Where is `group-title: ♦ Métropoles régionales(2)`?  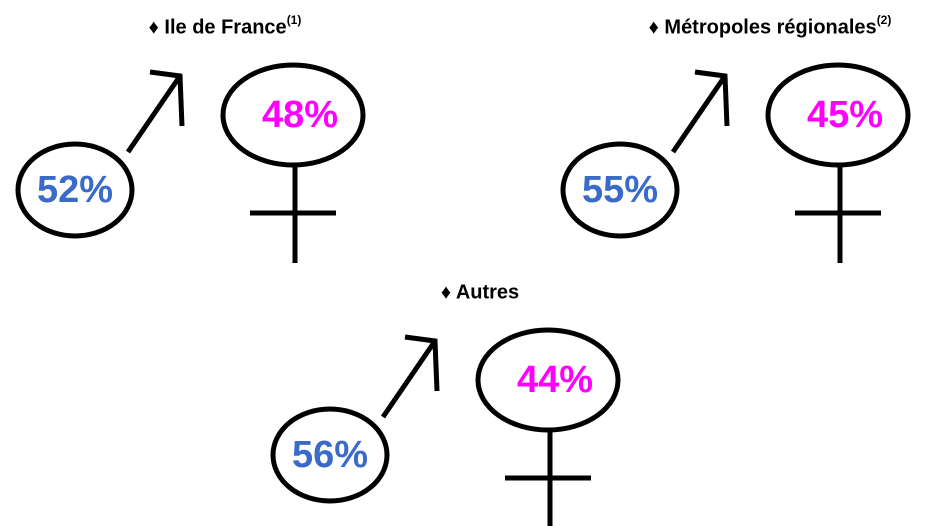
group-title: ♦ Métropoles régionales(2) is located at coordinates (770, 25).